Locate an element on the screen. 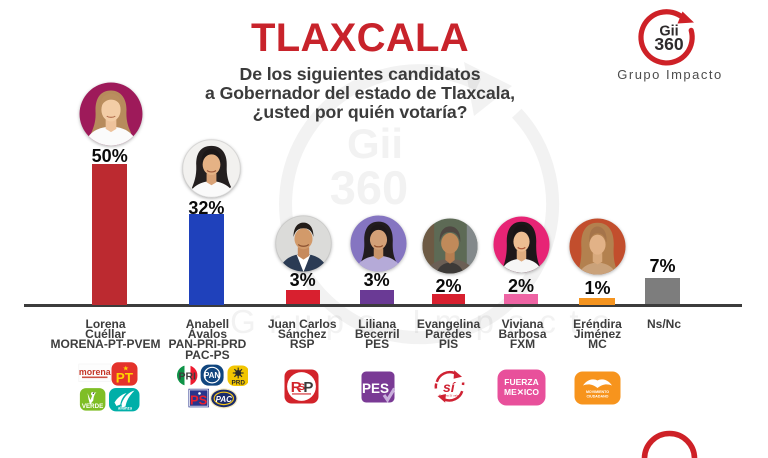 The height and width of the screenshot is (458, 768). svg-text: Gii is located at coordinates (375, 143).